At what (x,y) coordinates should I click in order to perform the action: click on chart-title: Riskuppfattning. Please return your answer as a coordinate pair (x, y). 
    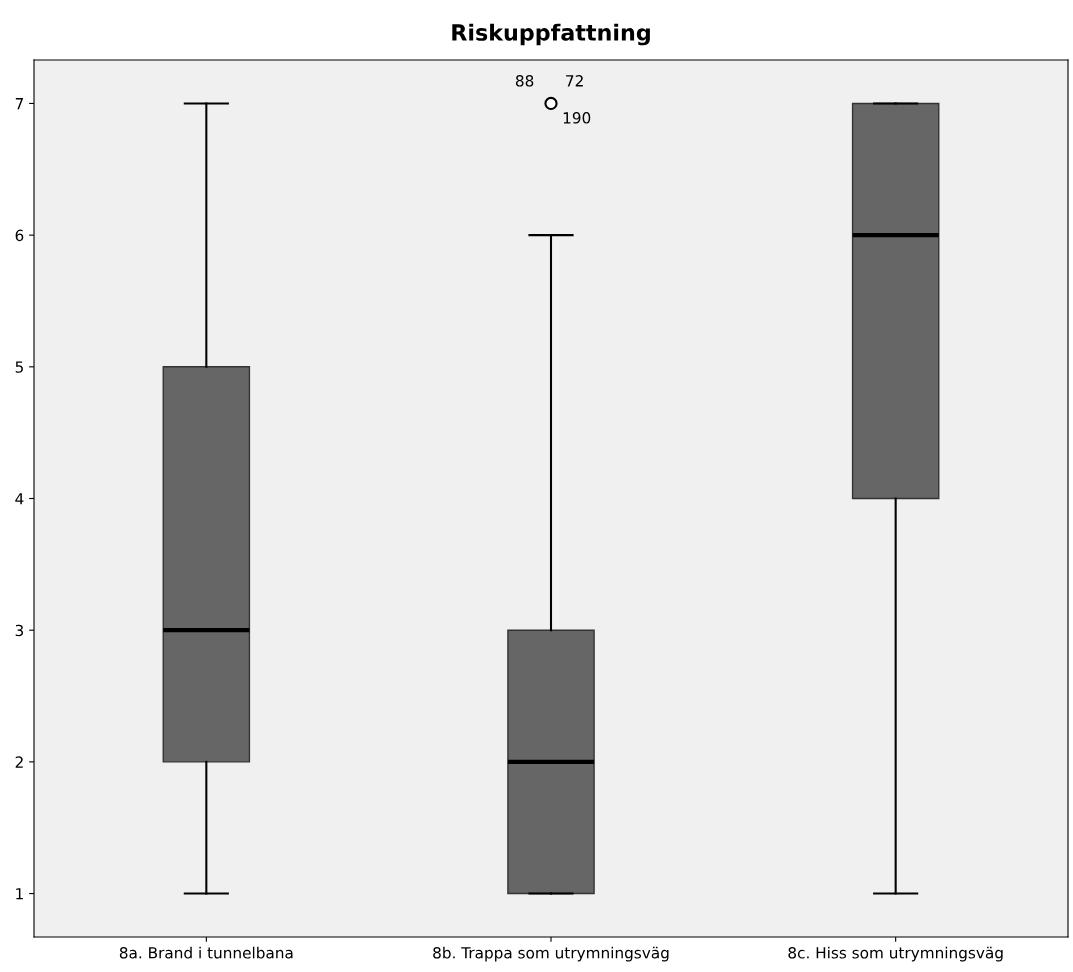
    Looking at the image, I should click on (551, 34).